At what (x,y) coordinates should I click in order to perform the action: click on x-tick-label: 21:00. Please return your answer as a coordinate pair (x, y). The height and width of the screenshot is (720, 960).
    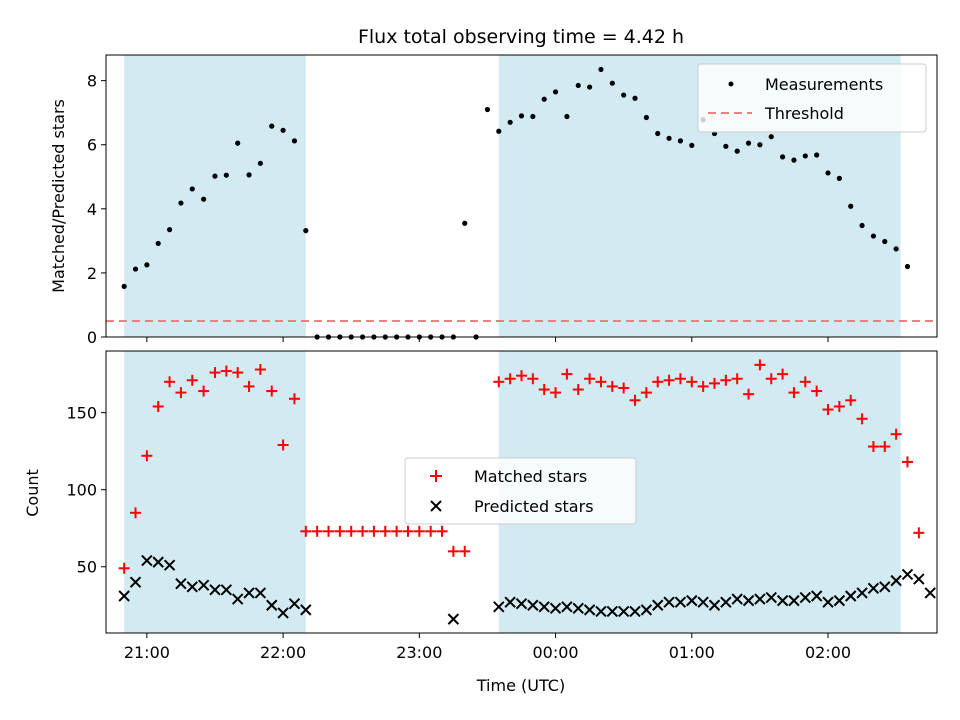
    Looking at the image, I should click on (147, 652).